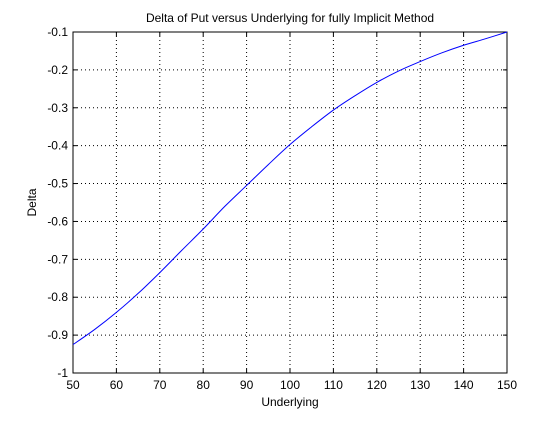 This screenshot has width=560, height=425. I want to click on y-tick-label: -0.4, so click(57, 146).